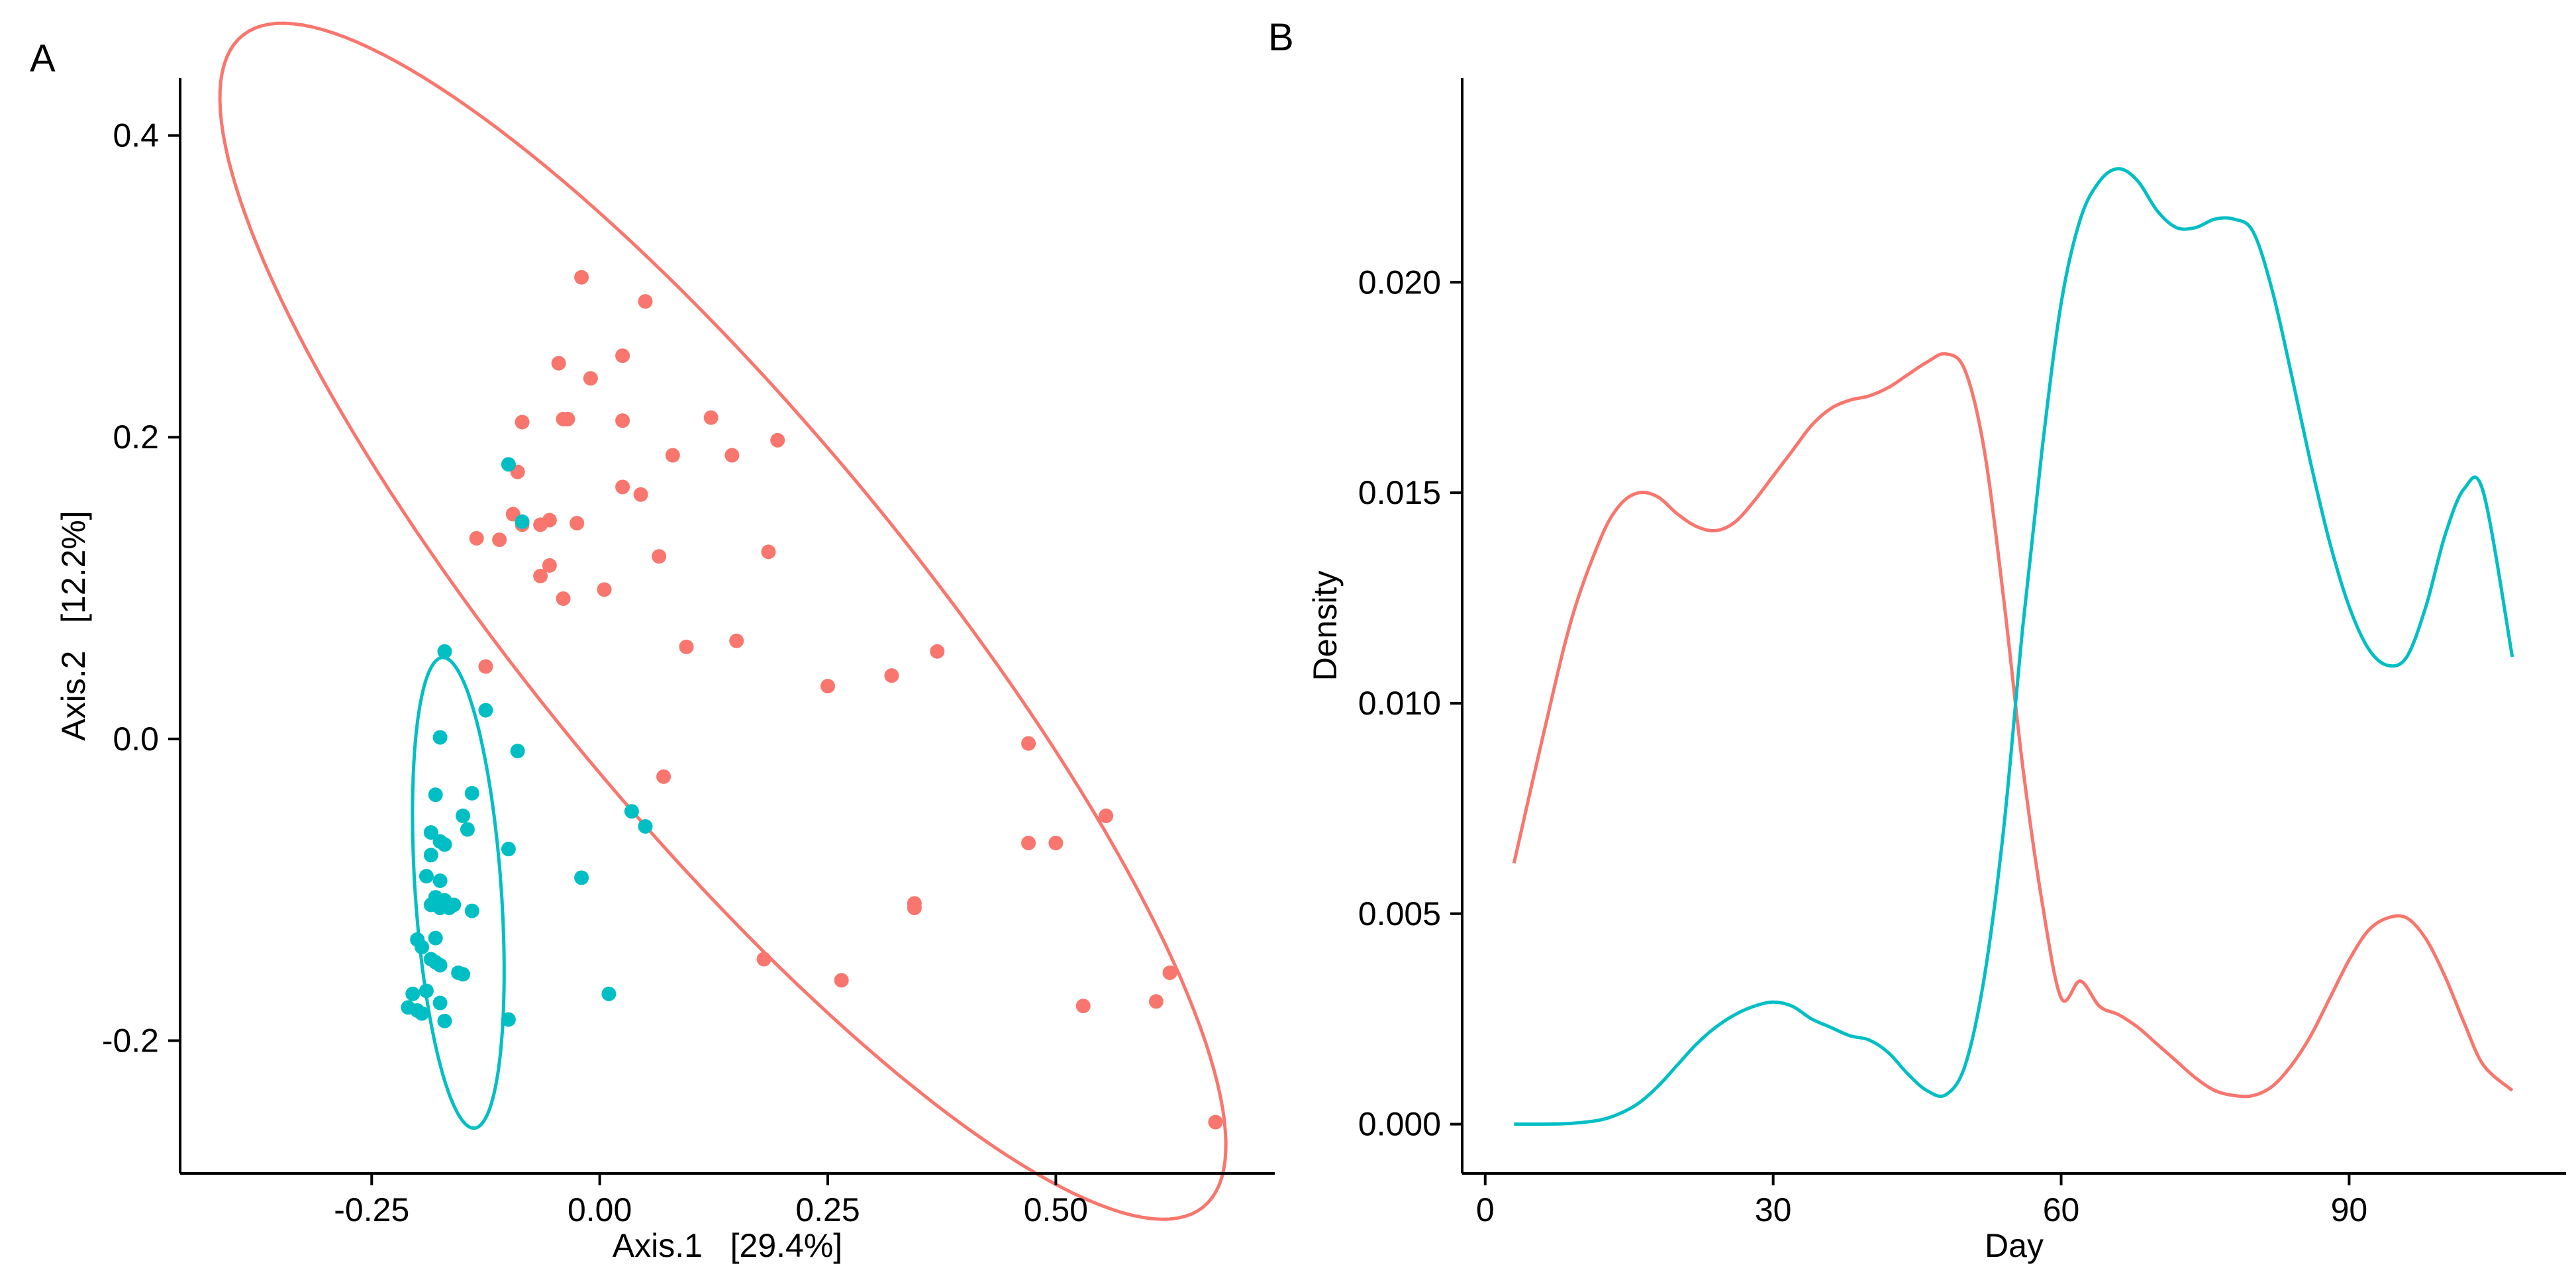 The width and height of the screenshot is (2576, 1284). Describe the element at coordinates (2349, 1209) in the screenshot. I see `b-x-tick-label: 90` at that location.